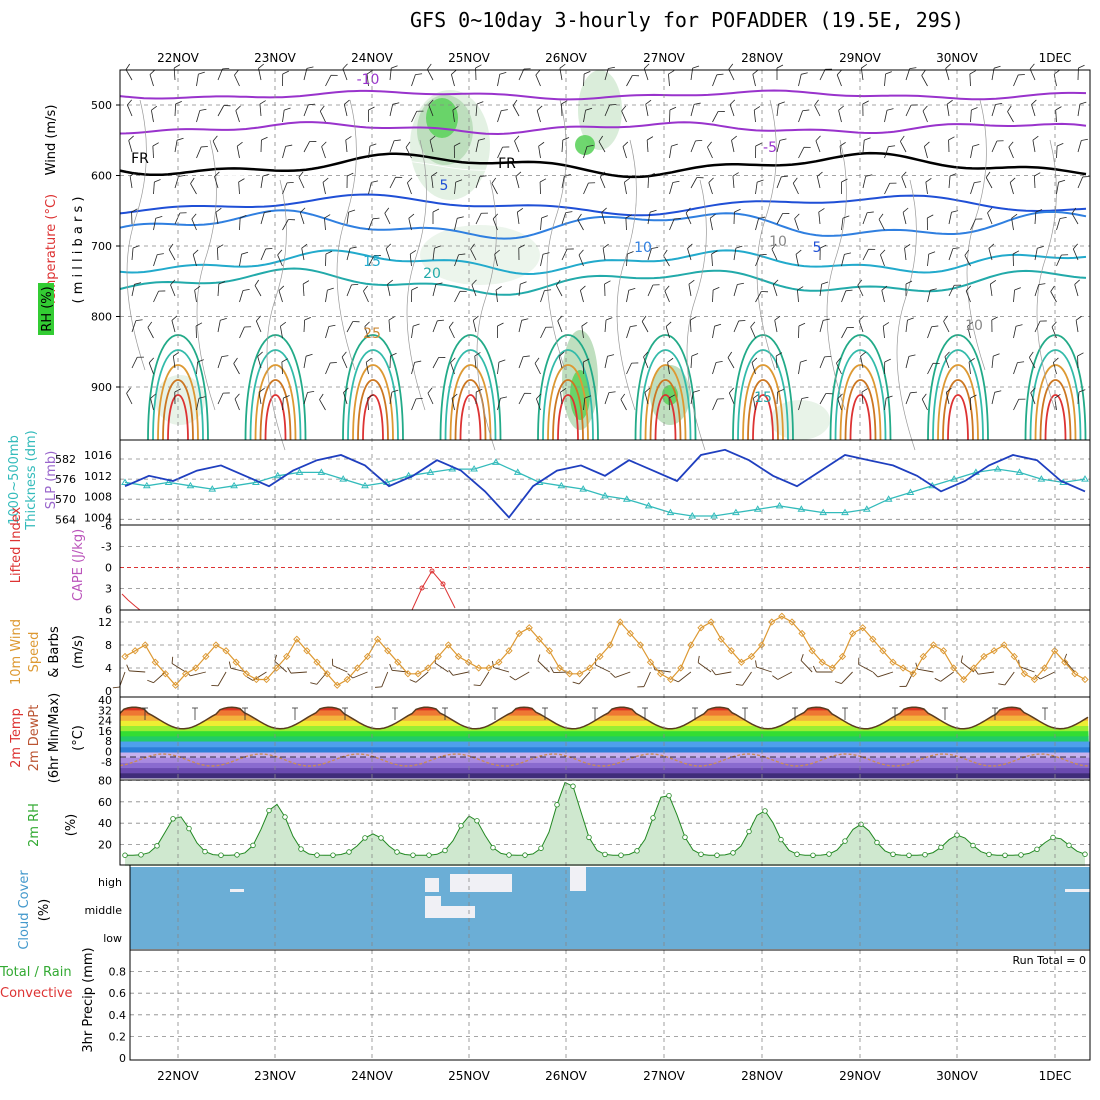 This screenshot has width=1100, height=1100. I want to click on date-label-top: 1DEC, so click(1055, 58).